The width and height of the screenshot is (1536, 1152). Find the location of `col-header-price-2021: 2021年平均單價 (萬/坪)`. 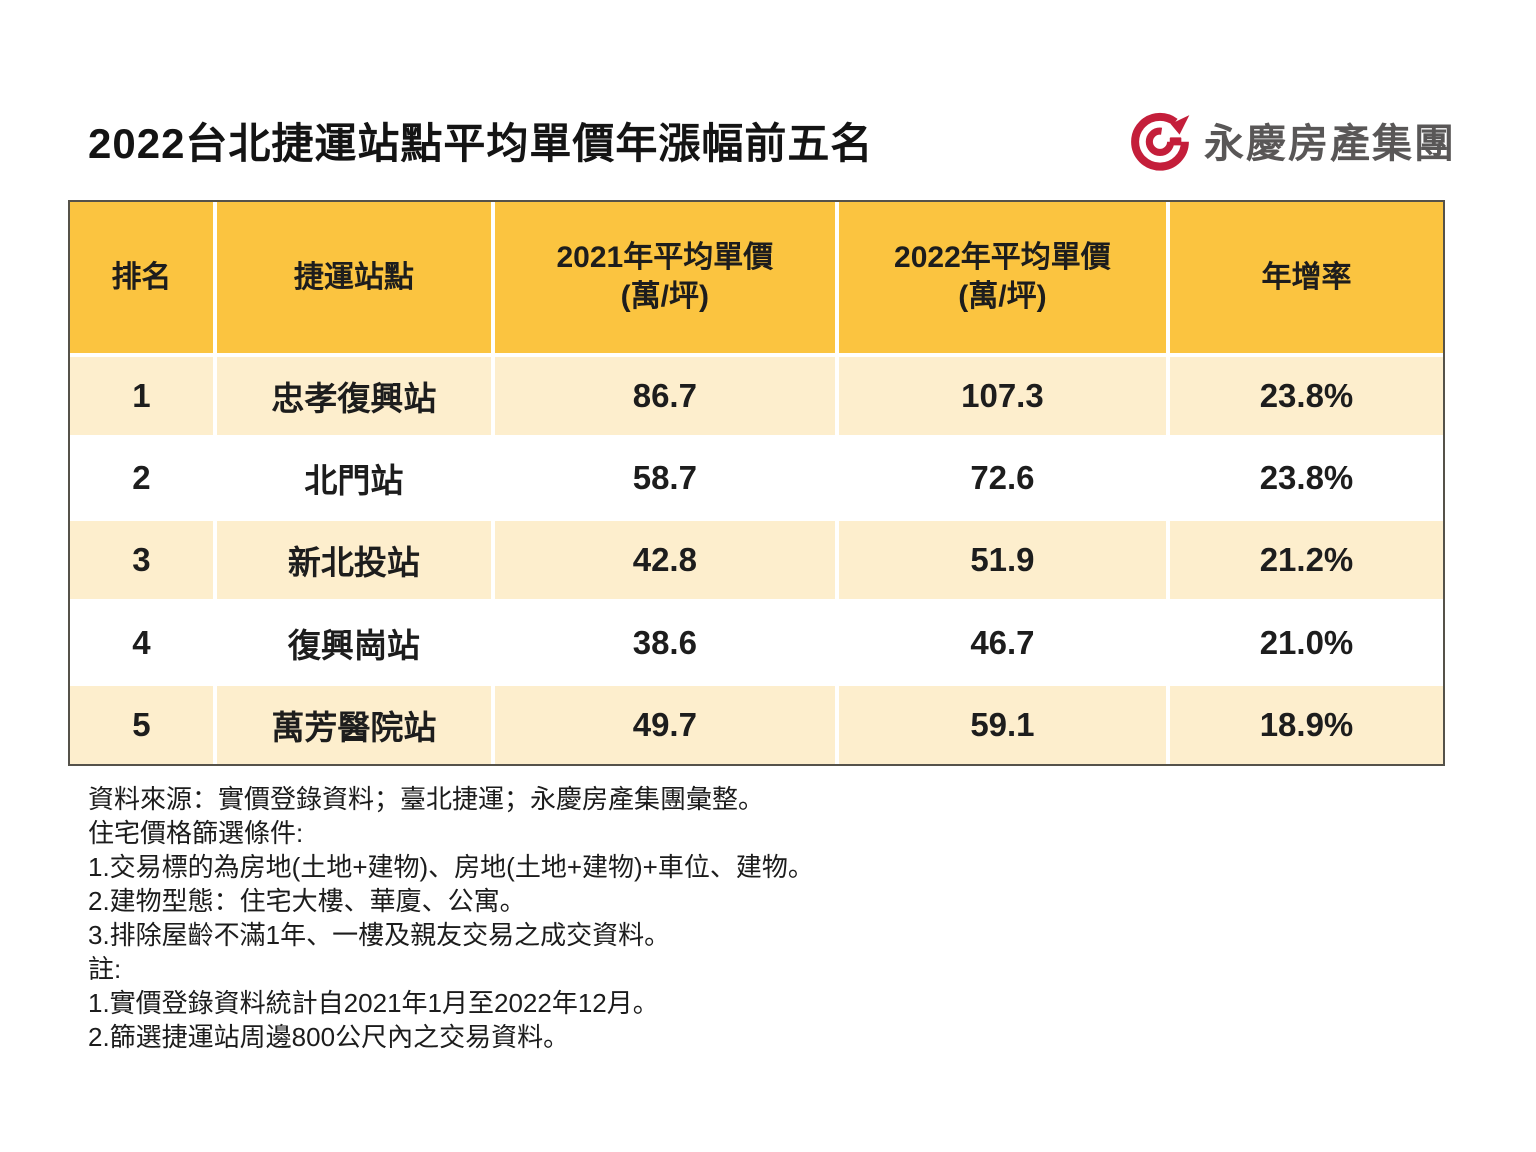

col-header-price-2021: 2021年平均單價 (萬/坪) is located at coordinates (664, 277).